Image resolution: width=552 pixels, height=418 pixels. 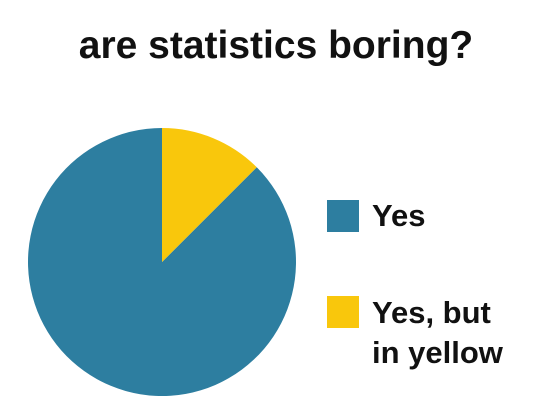 I want to click on legend-label-yes: Yes, so click(x=398, y=216).